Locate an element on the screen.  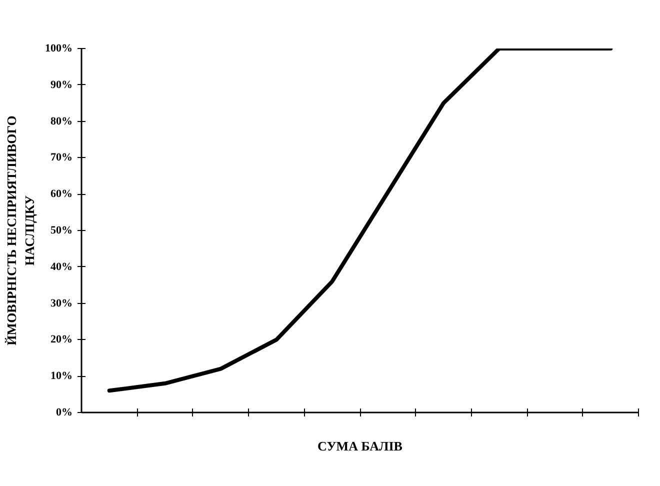
y-tick-label: 90% is located at coordinates (61, 84).